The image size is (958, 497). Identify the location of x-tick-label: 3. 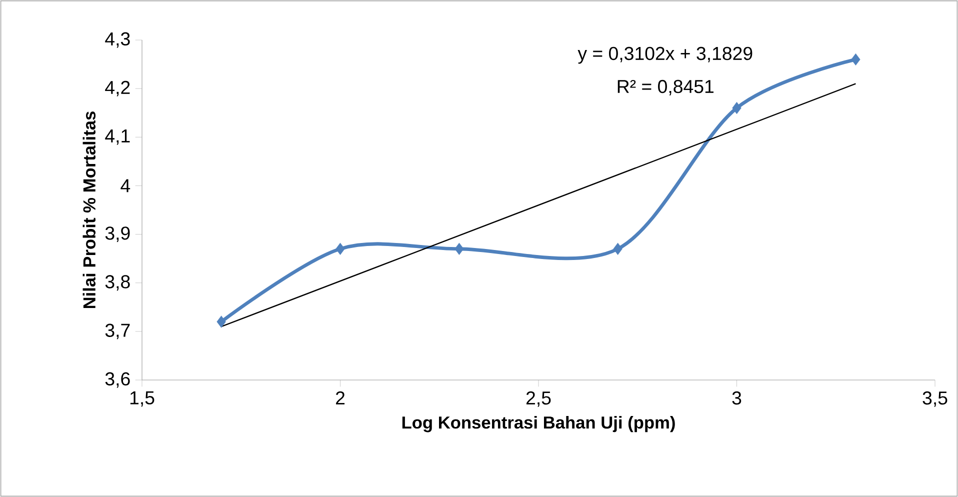
(737, 398).